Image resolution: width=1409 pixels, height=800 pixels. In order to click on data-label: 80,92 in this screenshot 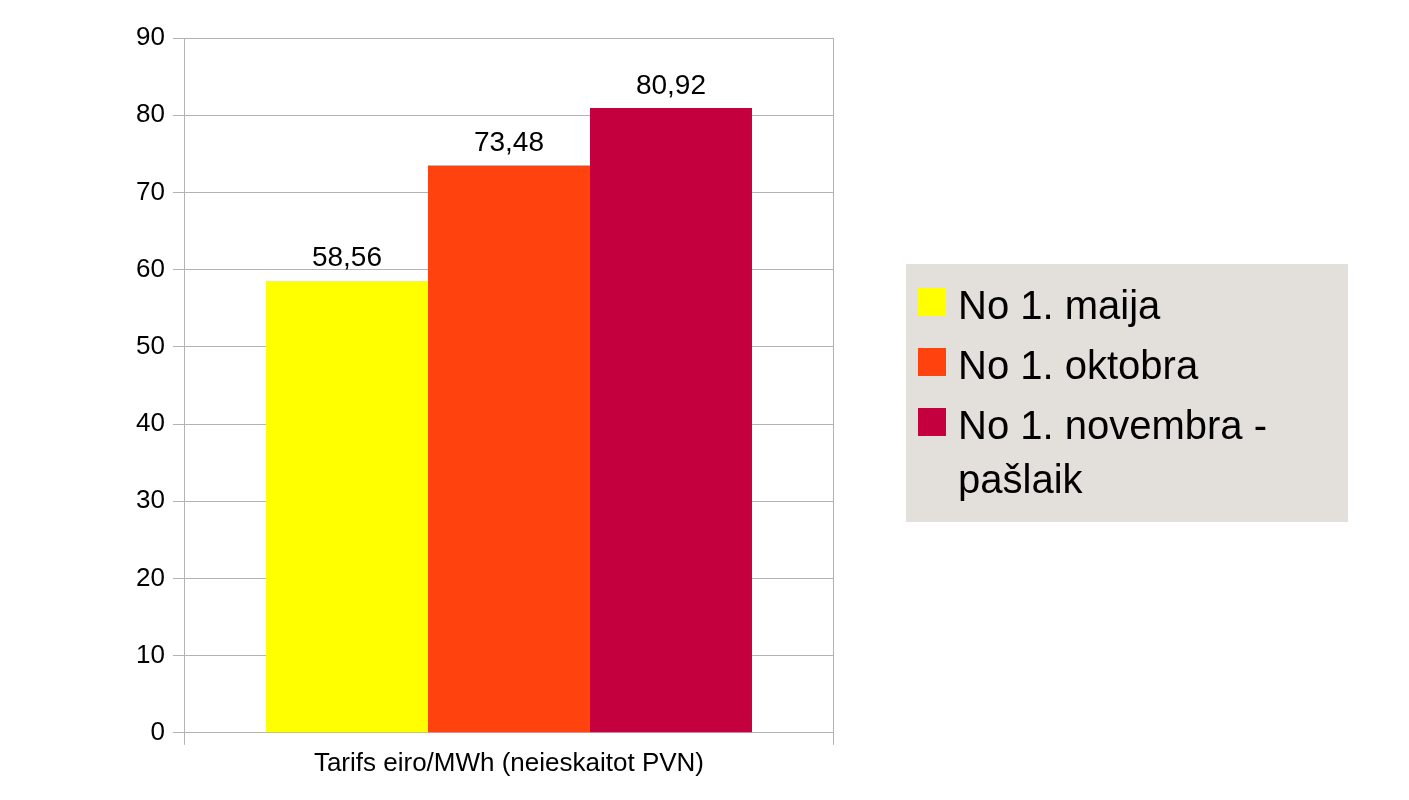, I will do `click(671, 84)`.